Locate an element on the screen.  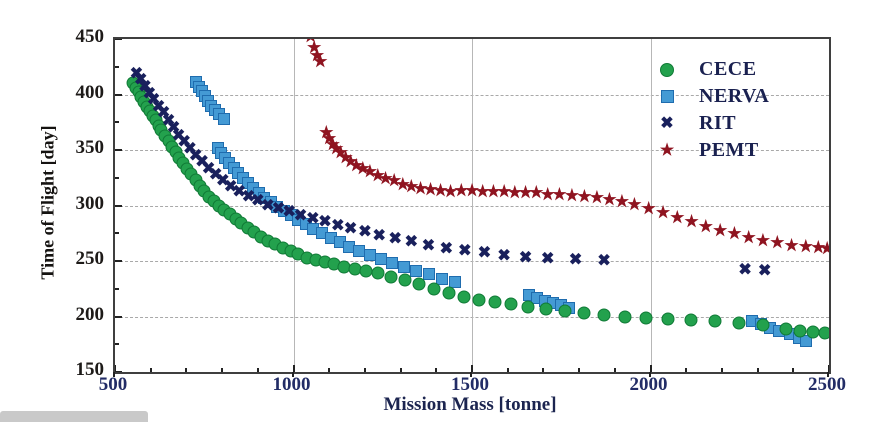
legend-label: PEMT is located at coordinates (729, 150).